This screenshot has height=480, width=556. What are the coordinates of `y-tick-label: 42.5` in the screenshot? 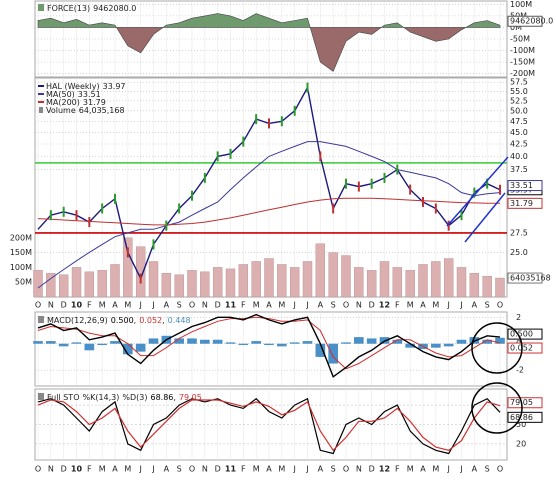 It's located at (519, 143).